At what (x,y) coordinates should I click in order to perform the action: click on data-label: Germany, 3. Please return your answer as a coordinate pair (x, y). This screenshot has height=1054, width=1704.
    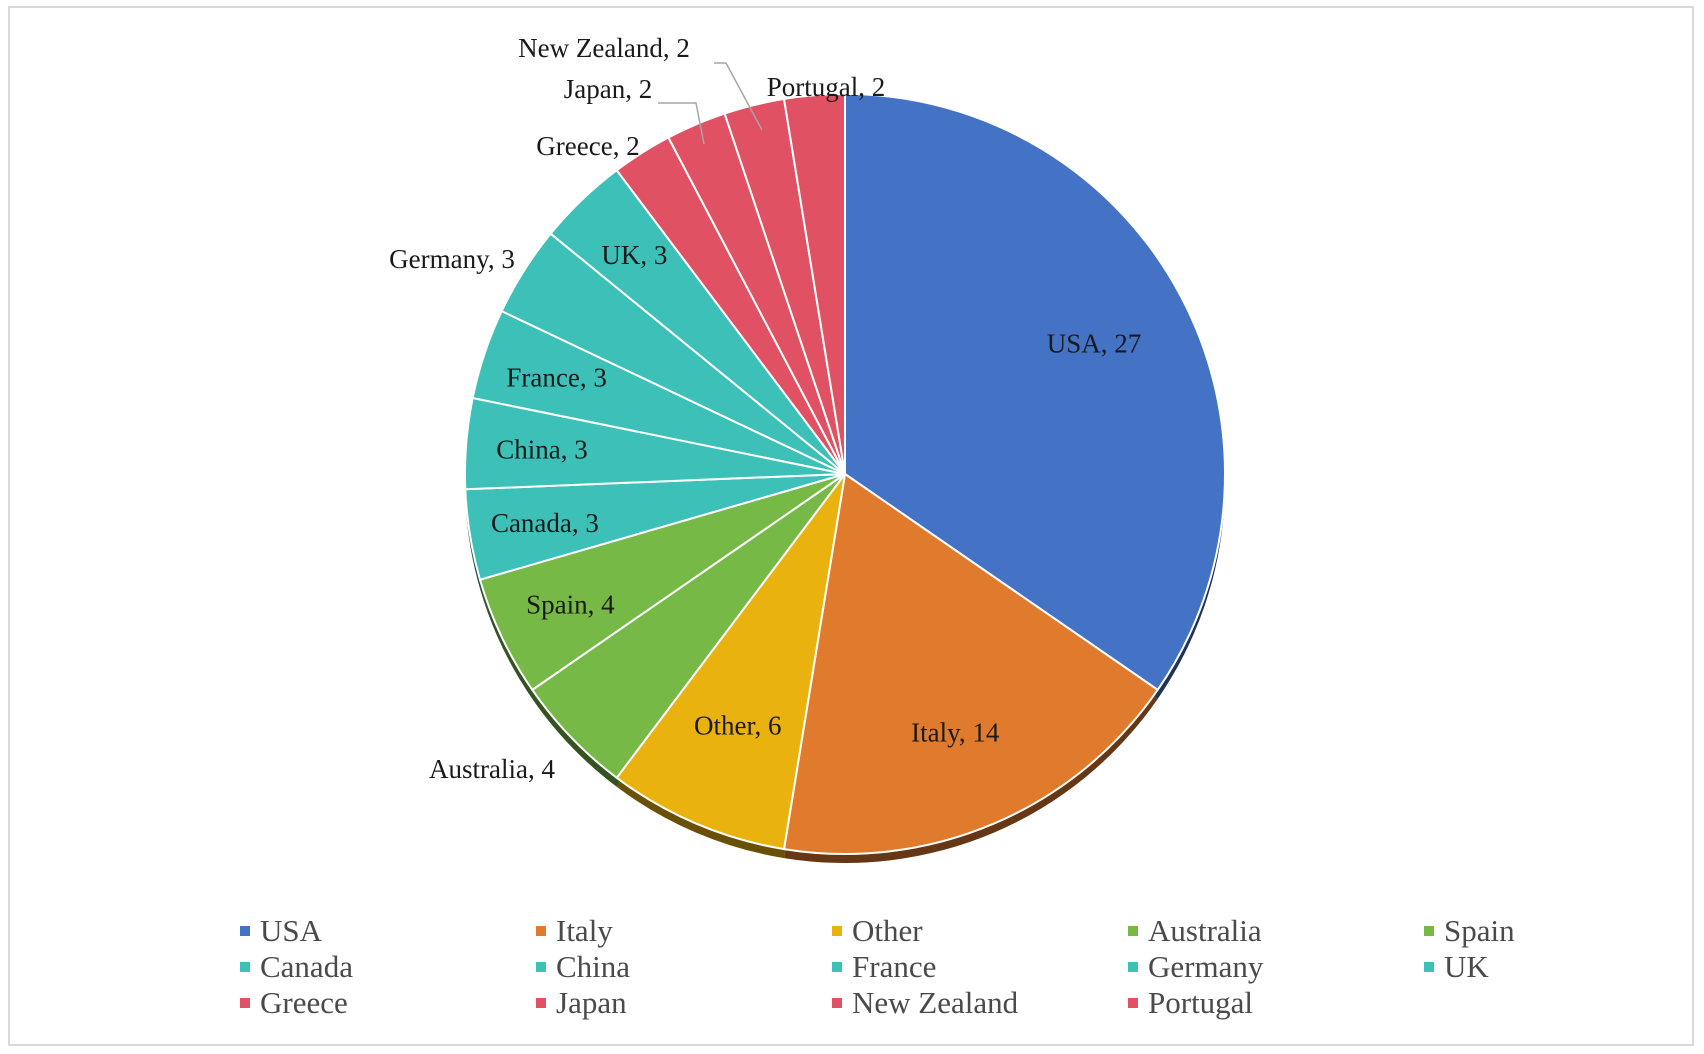
    Looking at the image, I should click on (452, 259).